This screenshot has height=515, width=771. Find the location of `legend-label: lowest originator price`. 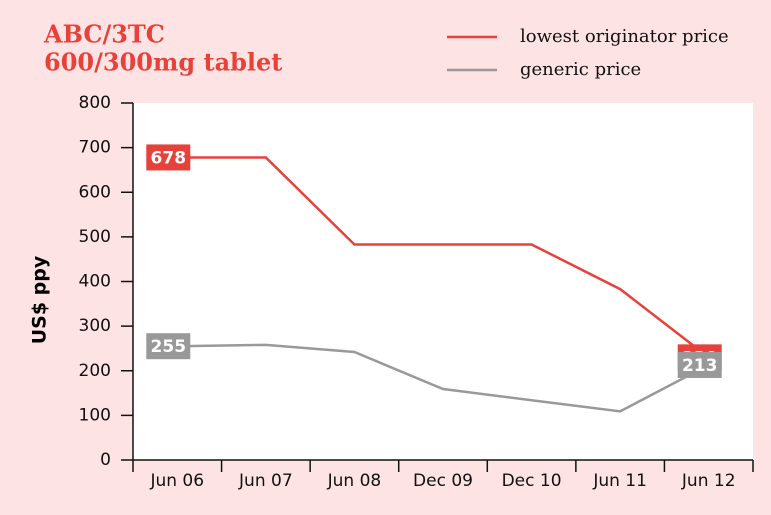

legend-label: lowest originator price is located at coordinates (624, 36).